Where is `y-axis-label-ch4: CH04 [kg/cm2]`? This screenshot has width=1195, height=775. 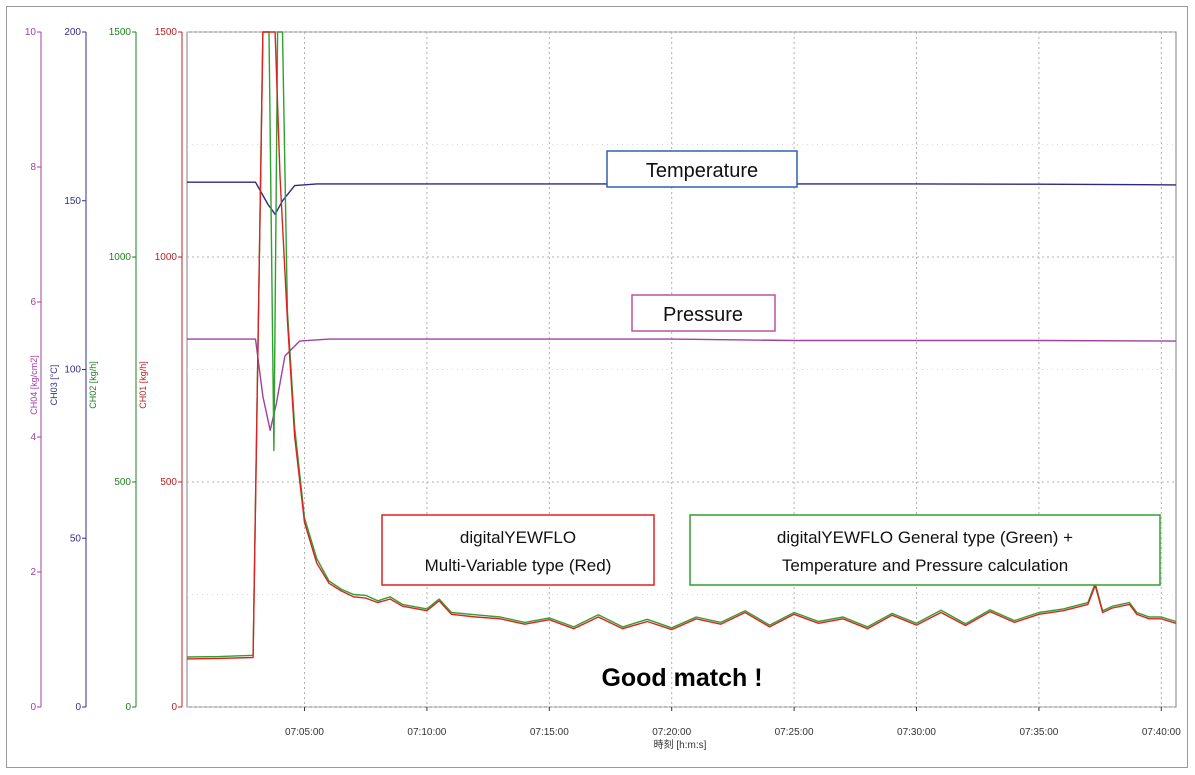
y-axis-label-ch4: CH04 [kg/cm2] is located at coordinates (34, 385).